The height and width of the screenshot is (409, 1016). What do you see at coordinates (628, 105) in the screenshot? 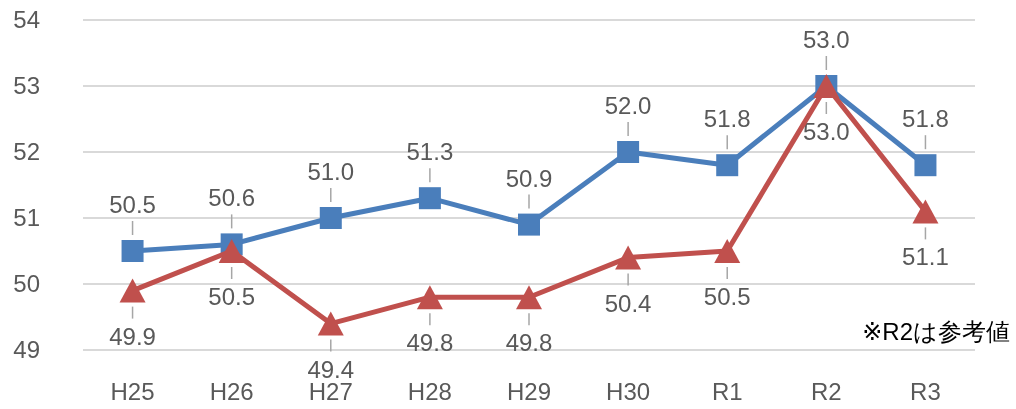
I see `data-label: 52.0` at bounding box center [628, 105].